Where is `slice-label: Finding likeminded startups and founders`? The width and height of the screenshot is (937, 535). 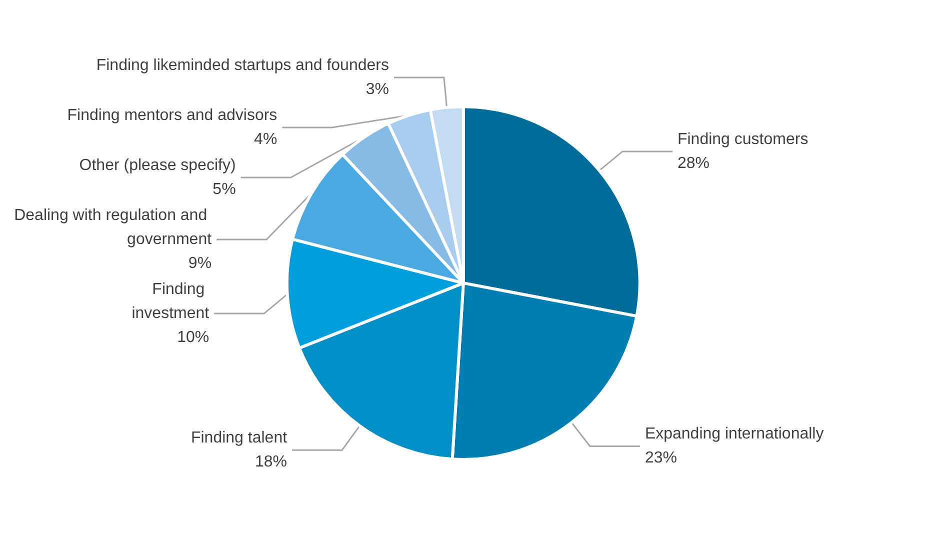
slice-label: Finding likeminded startups and founders is located at coordinates (242, 65).